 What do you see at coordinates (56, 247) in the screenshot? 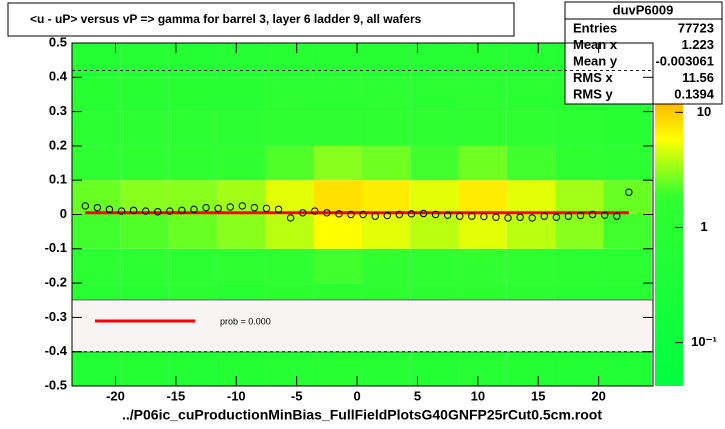
I see `y-tick-label: -0.1` at bounding box center [56, 247].